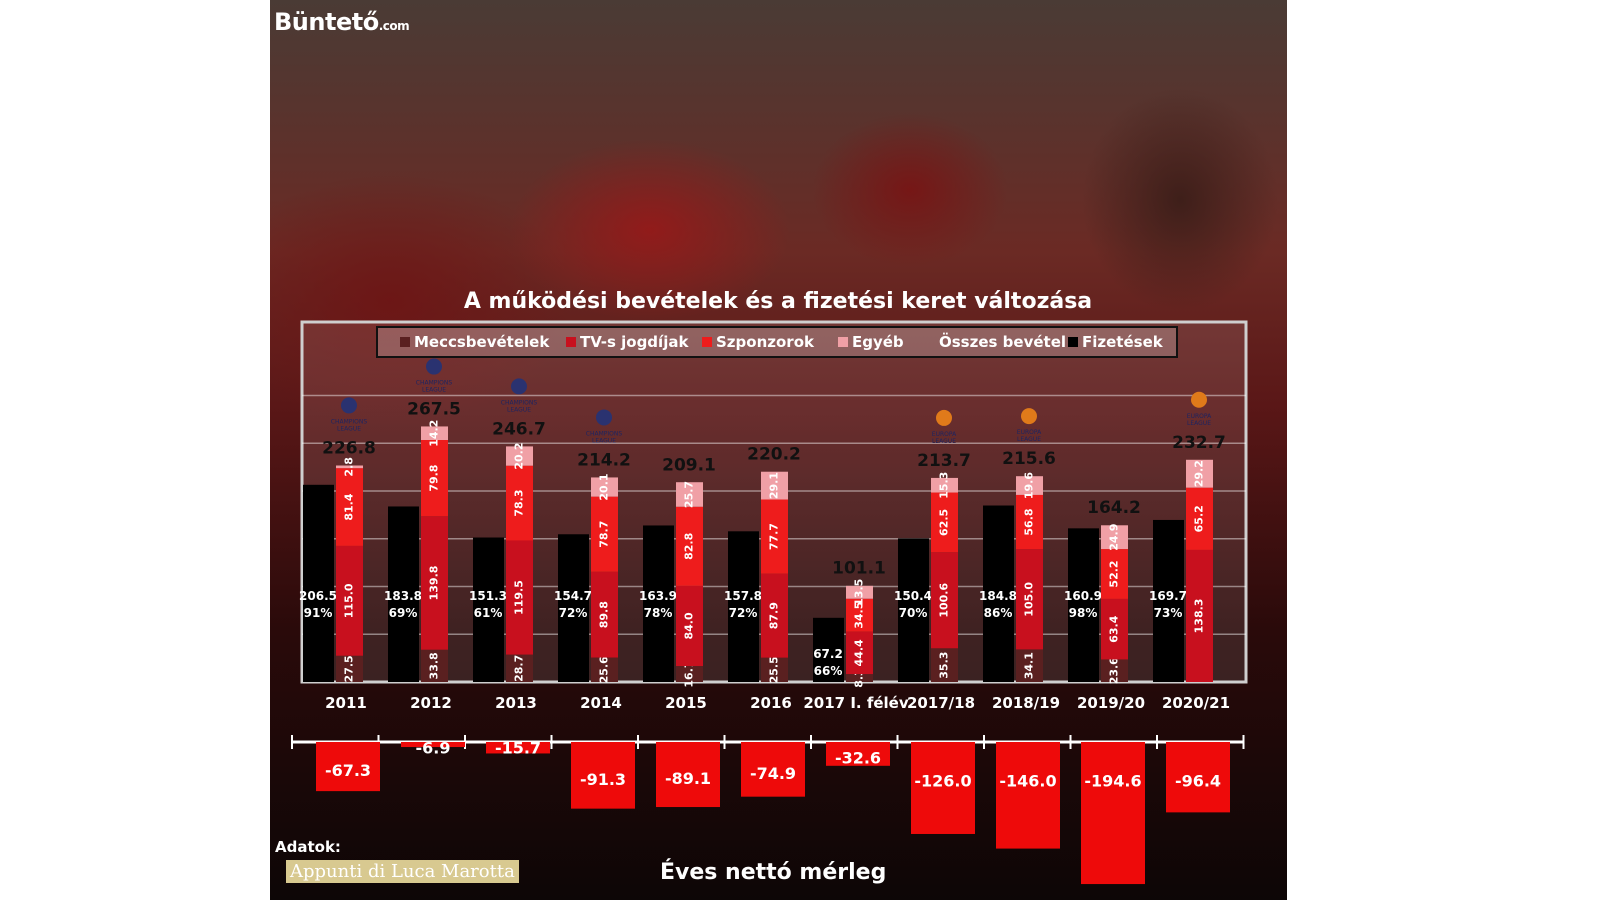 Image resolution: width=1600 pixels, height=900 pixels. I want to click on wages-value-label: 157.8, so click(743, 596).